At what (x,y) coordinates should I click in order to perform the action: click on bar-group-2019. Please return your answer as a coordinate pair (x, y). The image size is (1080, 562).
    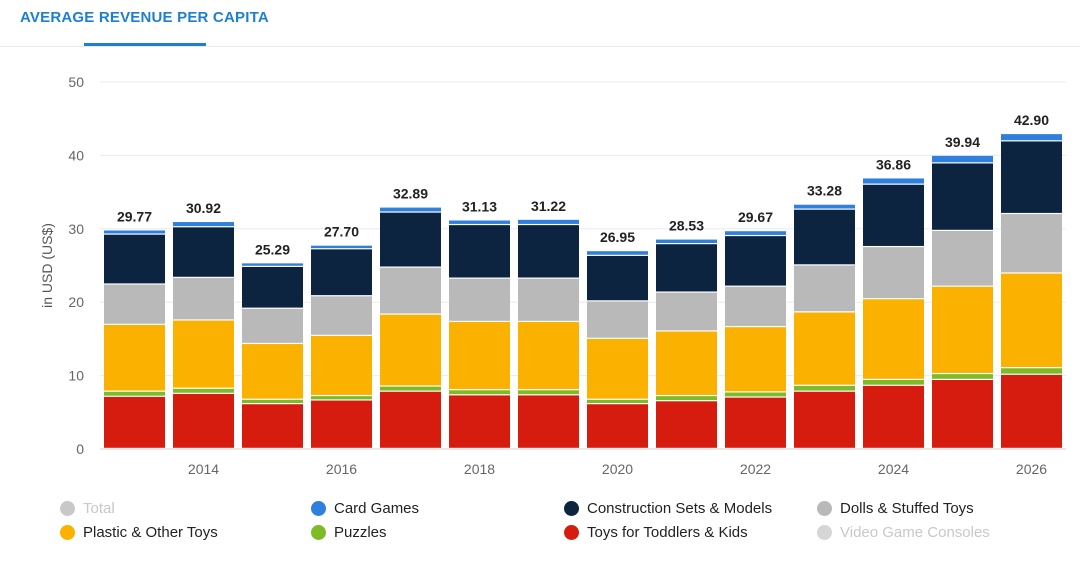
    Looking at the image, I should click on (548, 333).